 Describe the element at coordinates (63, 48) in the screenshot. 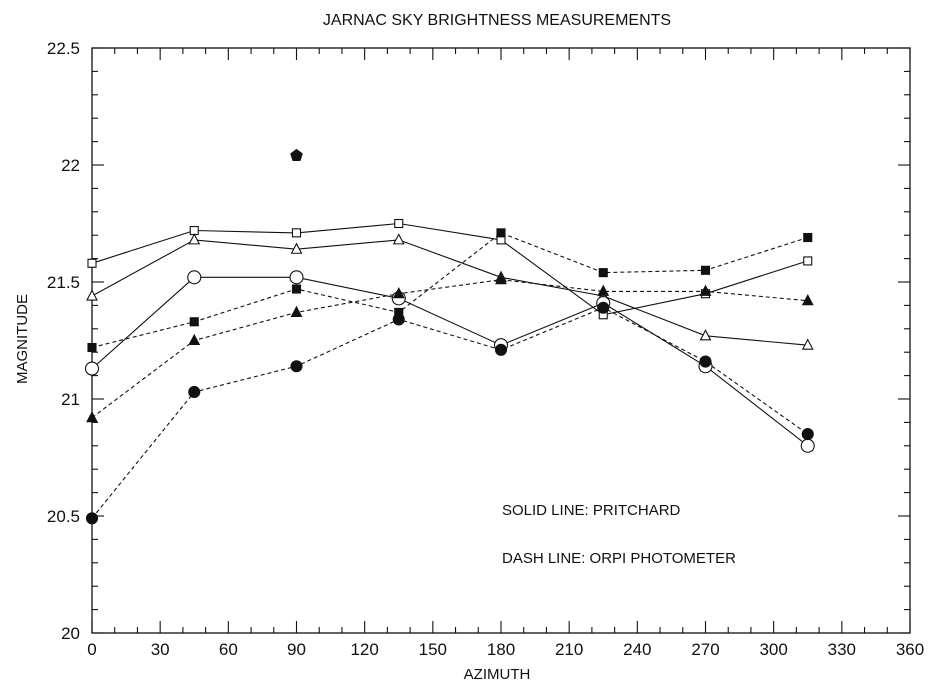

I see `y-tick-label: 22.5` at that location.